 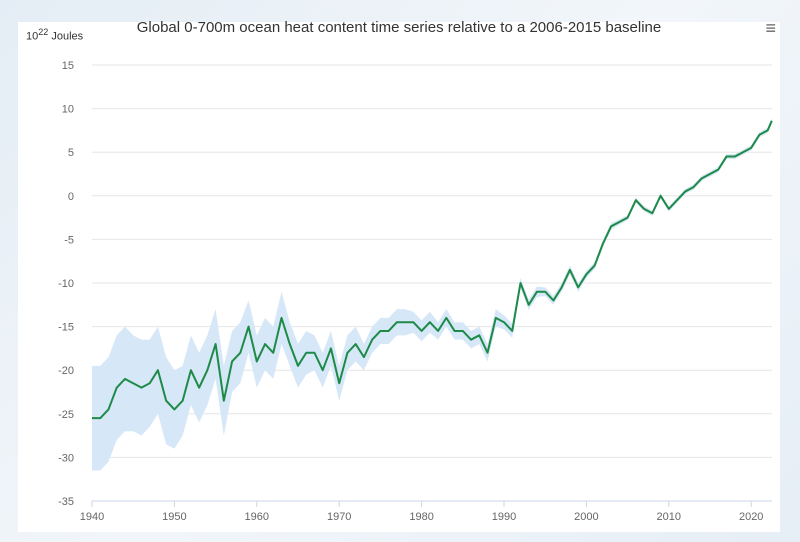 What do you see at coordinates (92, 517) in the screenshot?
I see `x-tick-label: 1940` at bounding box center [92, 517].